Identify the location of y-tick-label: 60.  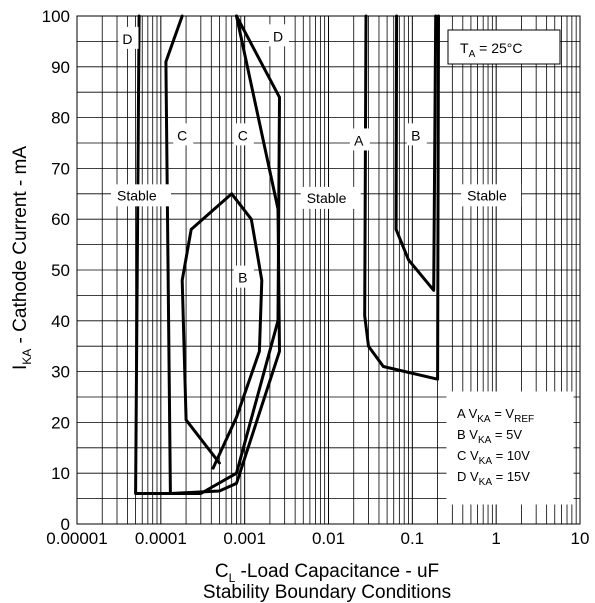
(60, 219).